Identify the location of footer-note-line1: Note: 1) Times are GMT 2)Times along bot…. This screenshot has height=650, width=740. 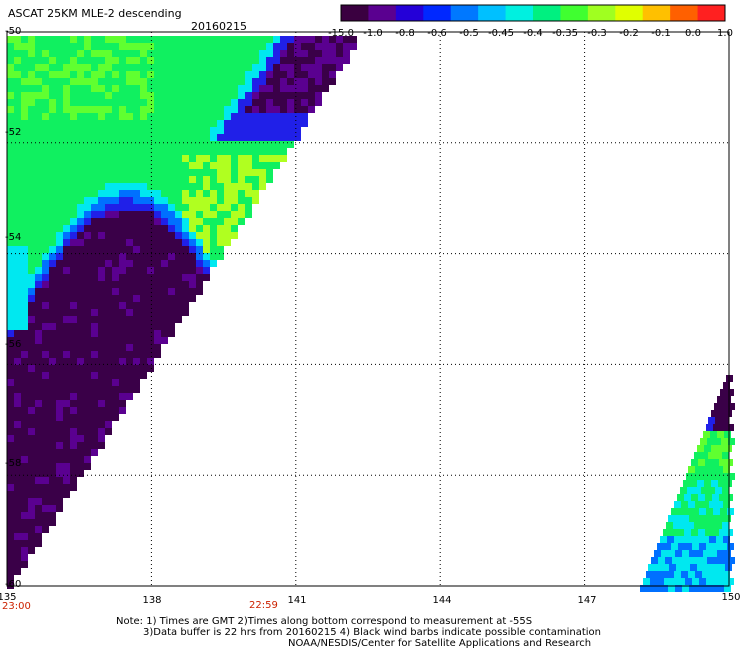
(324, 621).